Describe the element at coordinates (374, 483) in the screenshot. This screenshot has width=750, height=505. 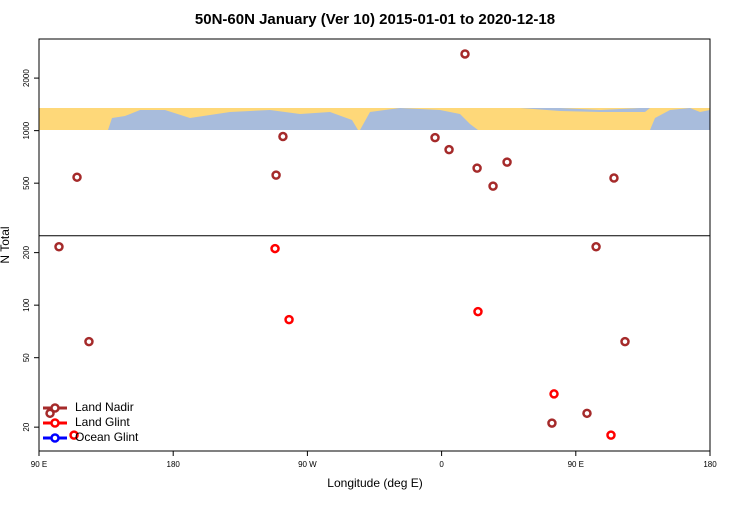
I see `x-axis-label: Longitude (deg E)` at that location.